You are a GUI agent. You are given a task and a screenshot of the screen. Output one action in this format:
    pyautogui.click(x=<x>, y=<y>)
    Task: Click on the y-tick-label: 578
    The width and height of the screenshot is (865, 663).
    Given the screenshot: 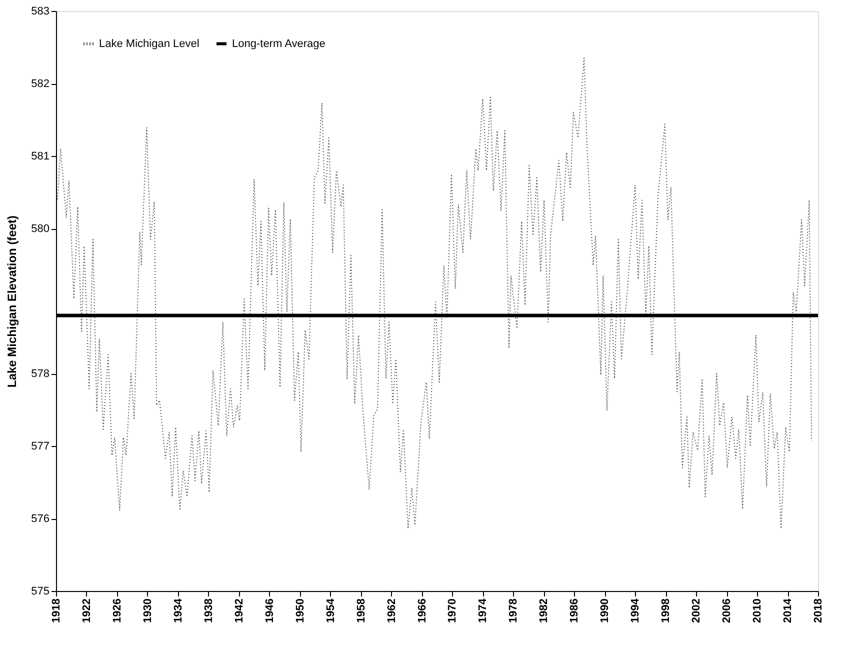 What is the action you would take?
    pyautogui.click(x=40, y=374)
    